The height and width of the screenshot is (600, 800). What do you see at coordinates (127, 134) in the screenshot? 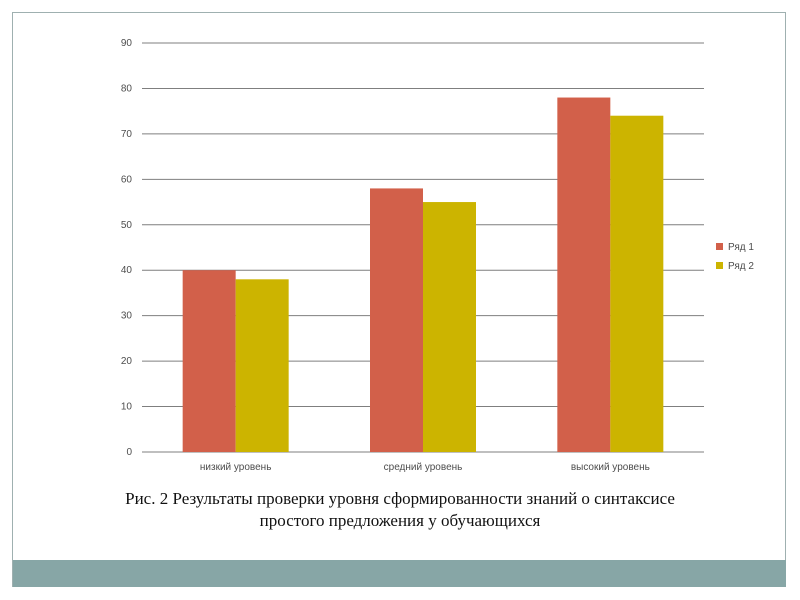
I see `y-tick-label: 70` at bounding box center [127, 134].